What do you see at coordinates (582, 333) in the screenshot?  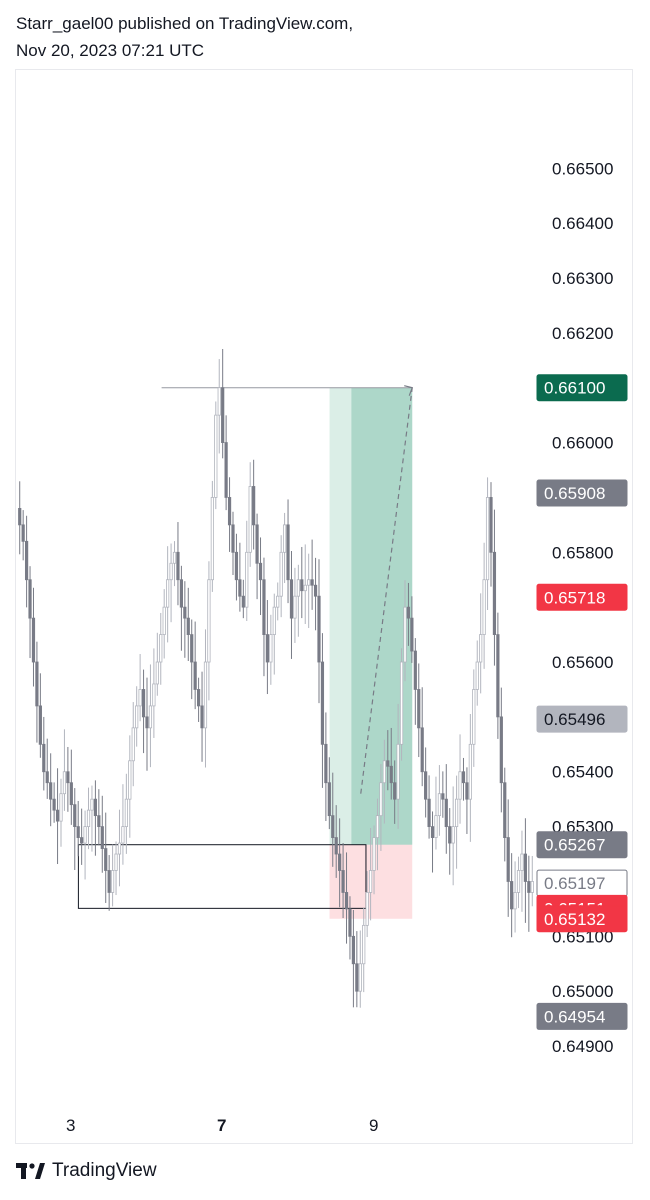 I see `y-tick-label: 0.66200` at bounding box center [582, 333].